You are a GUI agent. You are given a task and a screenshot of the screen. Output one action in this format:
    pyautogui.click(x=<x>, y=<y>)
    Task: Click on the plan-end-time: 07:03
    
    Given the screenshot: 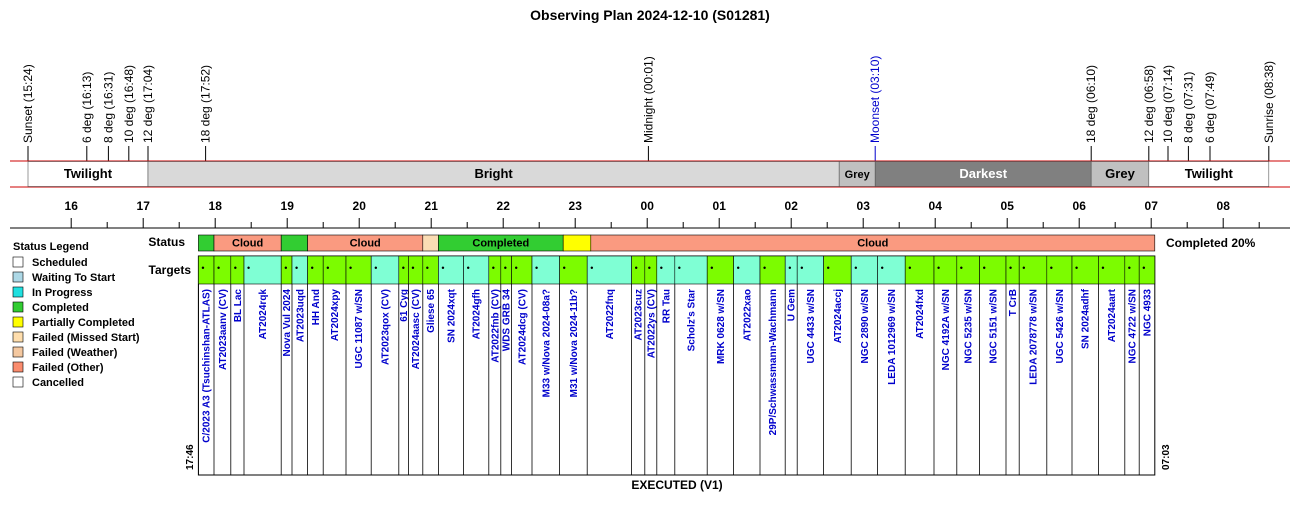 What is the action you would take?
    pyautogui.click(x=1166, y=457)
    